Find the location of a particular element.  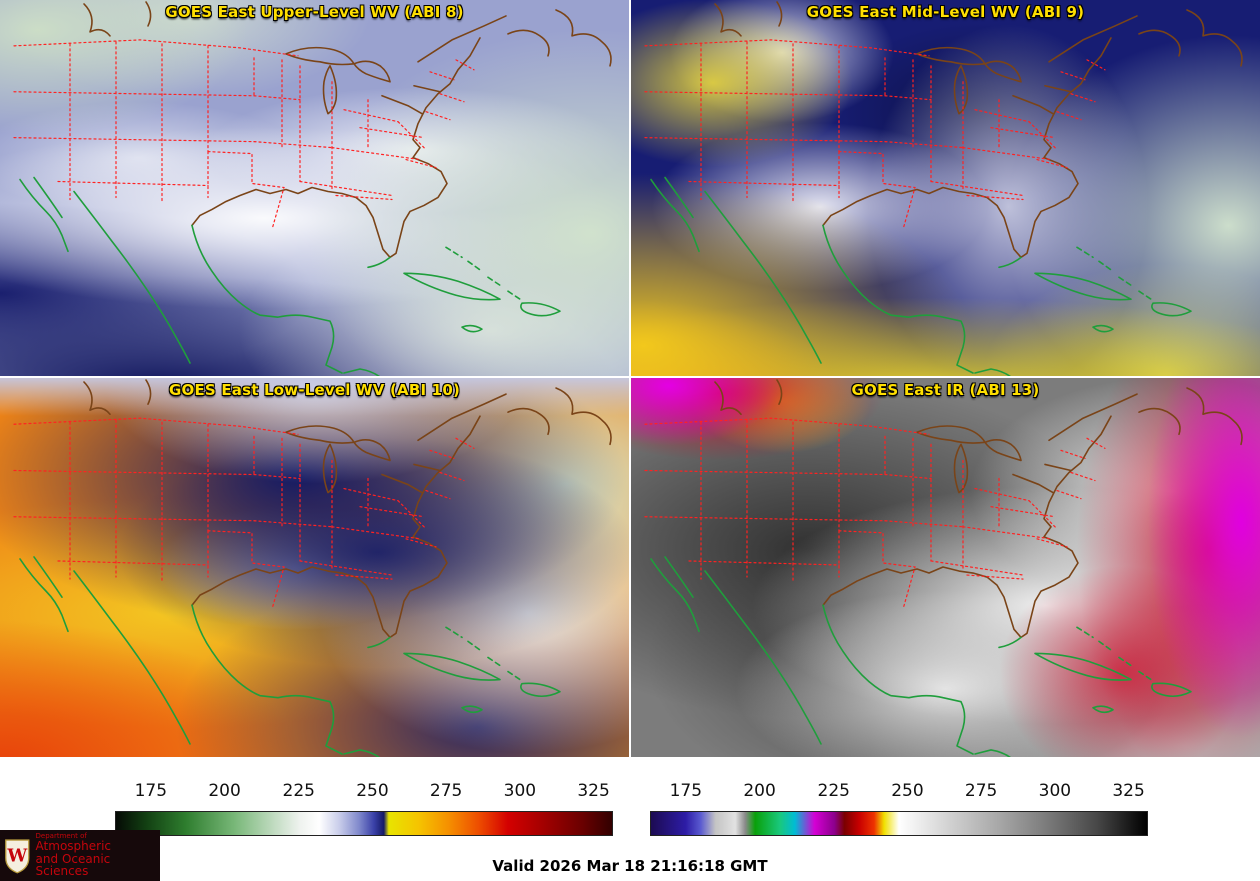

valid-timestamp: Valid 2026 Mar 18 21:16:18 GMT is located at coordinates (630, 866).